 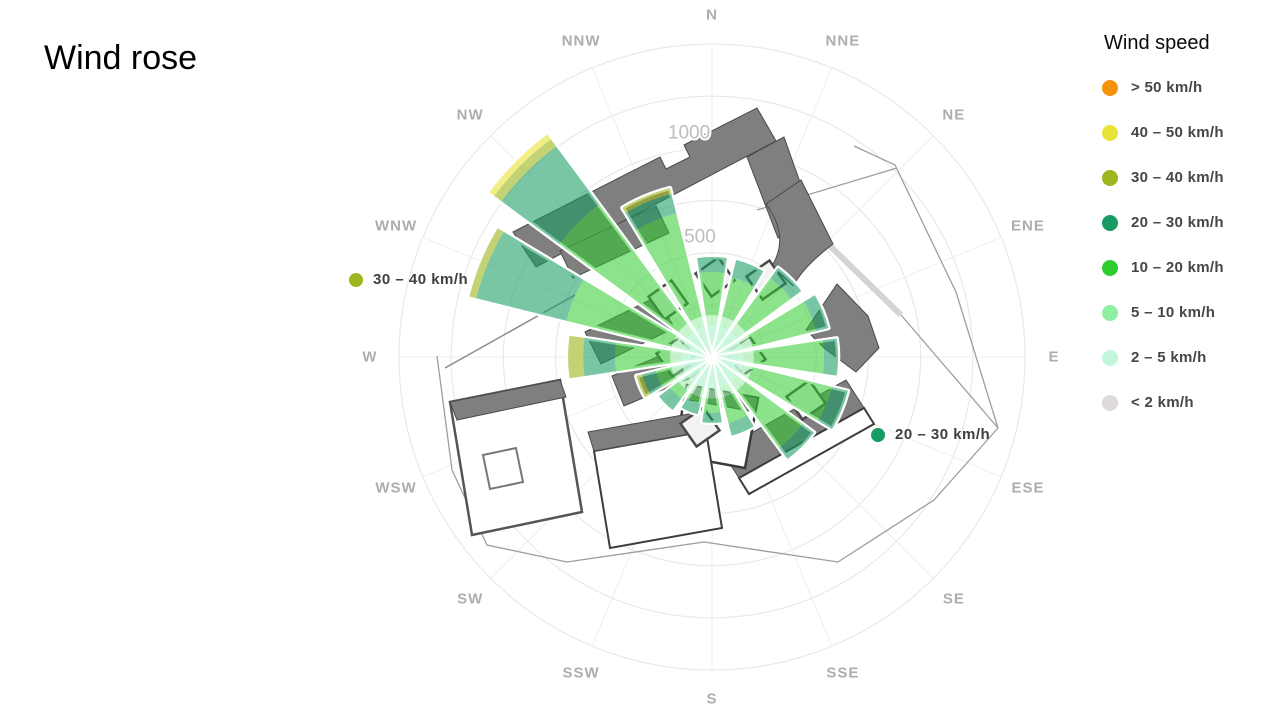 I want to click on wind-rose-petal-sse, so click(x=733, y=397).